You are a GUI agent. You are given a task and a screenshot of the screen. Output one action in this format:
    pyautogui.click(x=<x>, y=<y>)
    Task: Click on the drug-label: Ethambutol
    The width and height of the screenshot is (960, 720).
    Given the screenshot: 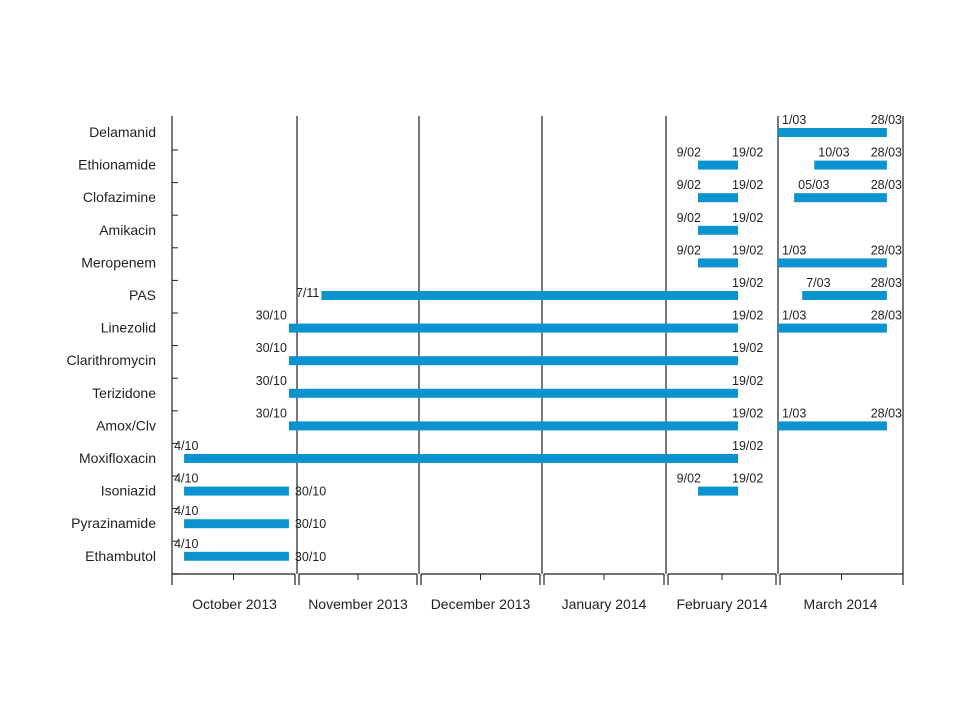 What is the action you would take?
    pyautogui.click(x=120, y=556)
    